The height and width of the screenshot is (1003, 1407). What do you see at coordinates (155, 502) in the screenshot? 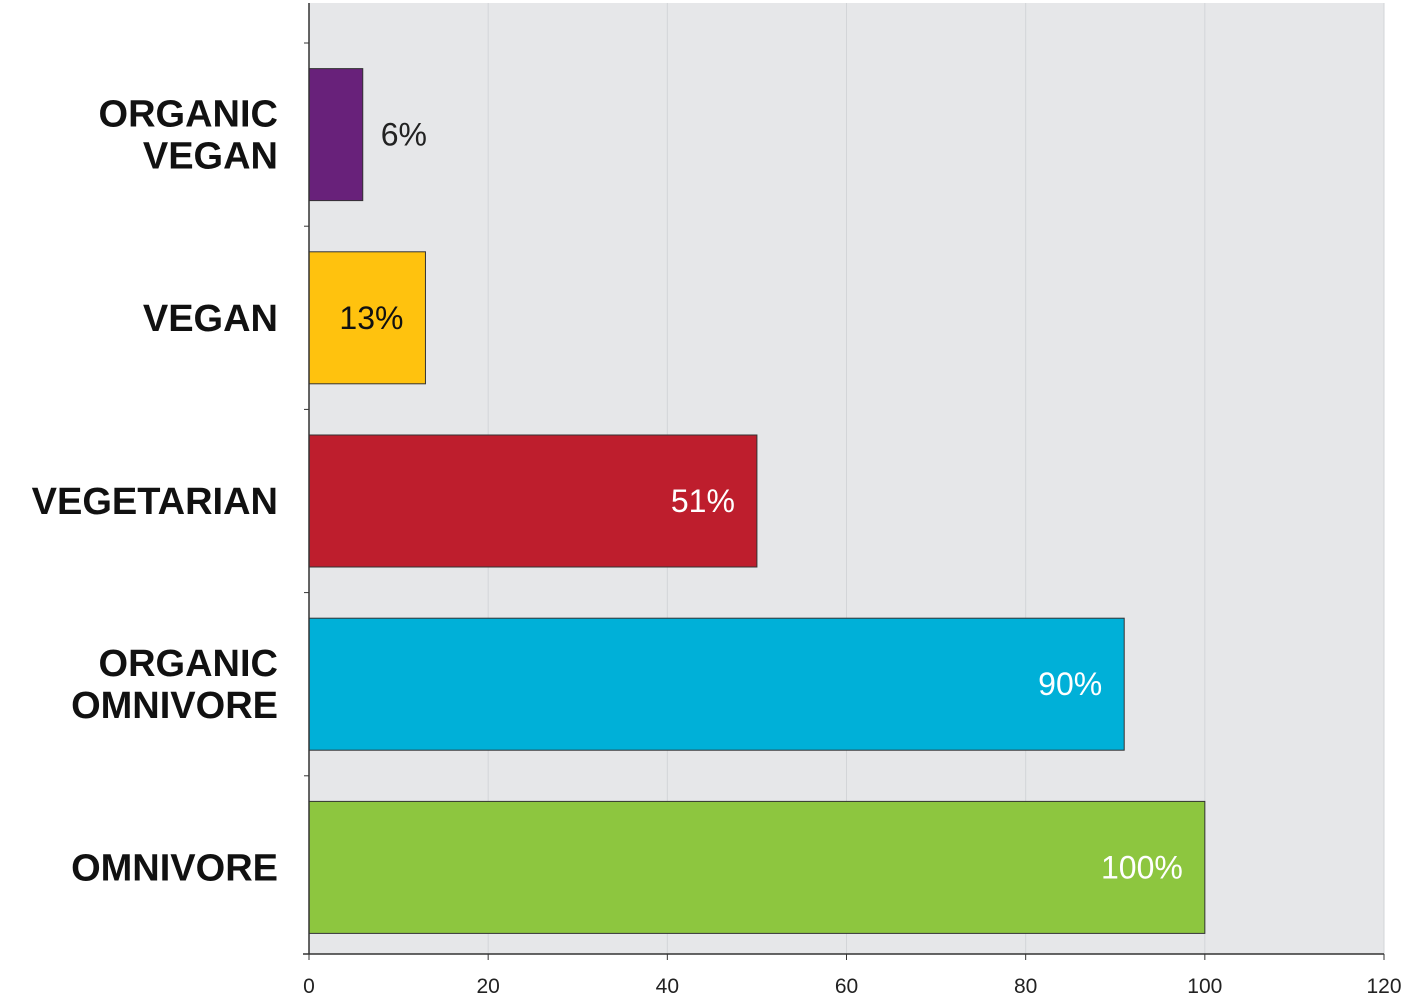
I see `category-label-vegetarian: VEGETARIAN` at bounding box center [155, 502].